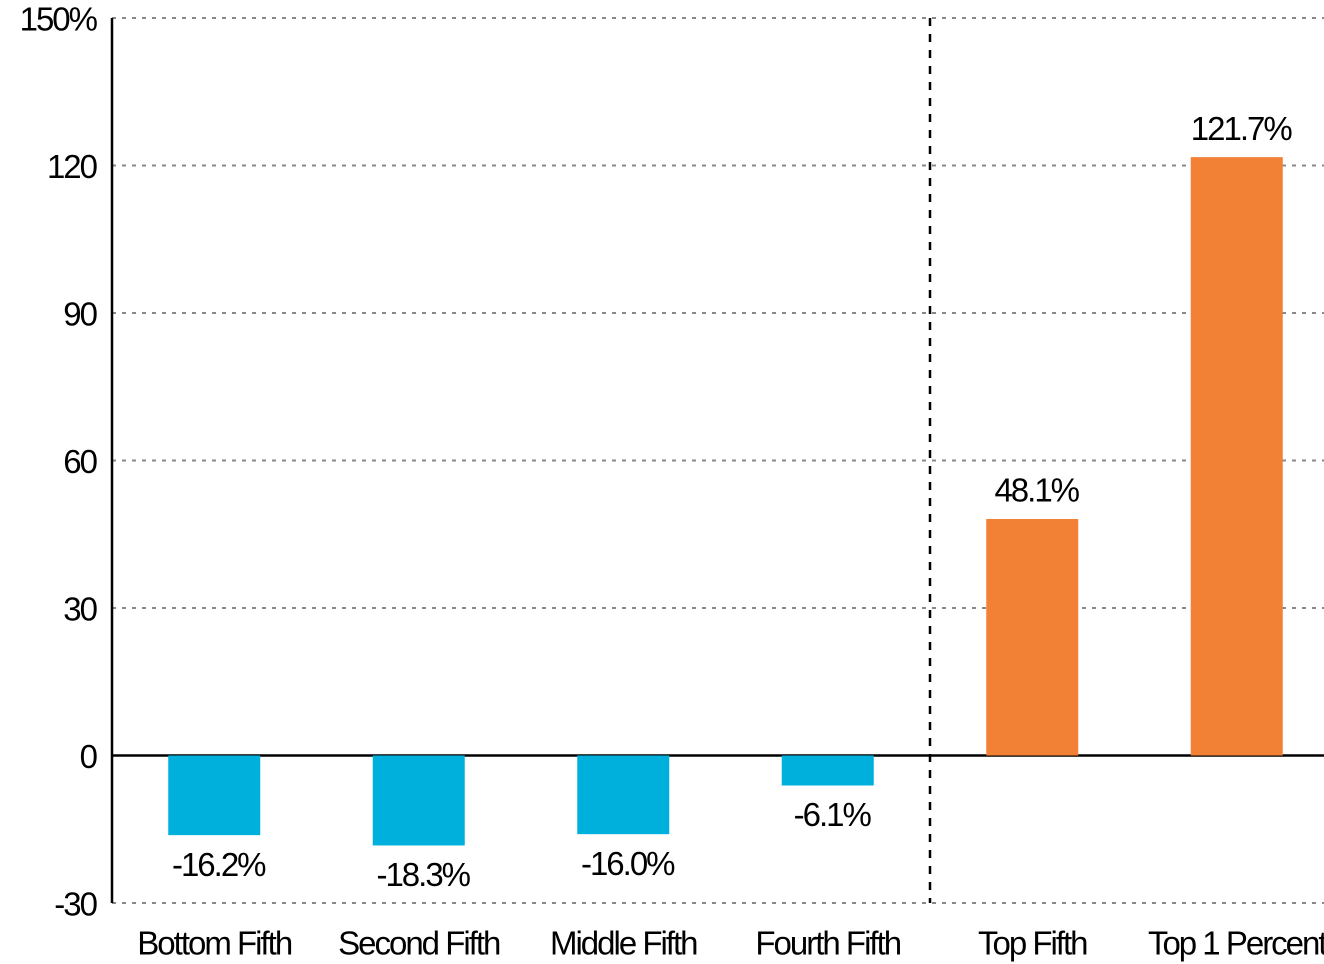 Image resolution: width=1324 pixels, height=964 pixels. I want to click on y-tick-label: -30, so click(75, 904).